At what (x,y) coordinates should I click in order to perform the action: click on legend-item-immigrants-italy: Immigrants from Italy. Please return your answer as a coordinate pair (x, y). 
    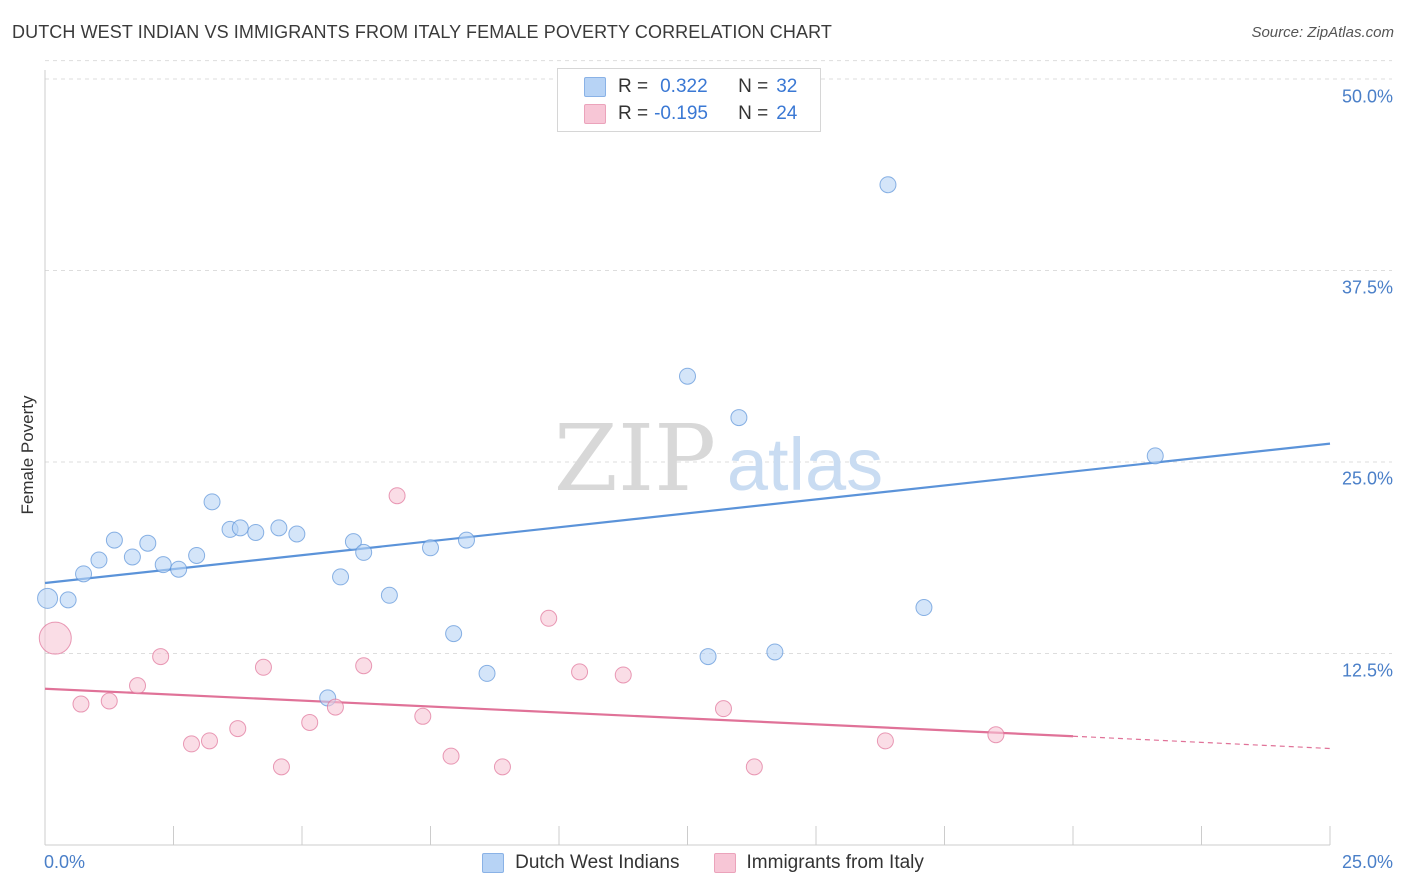
    Looking at the image, I should click on (818, 863).